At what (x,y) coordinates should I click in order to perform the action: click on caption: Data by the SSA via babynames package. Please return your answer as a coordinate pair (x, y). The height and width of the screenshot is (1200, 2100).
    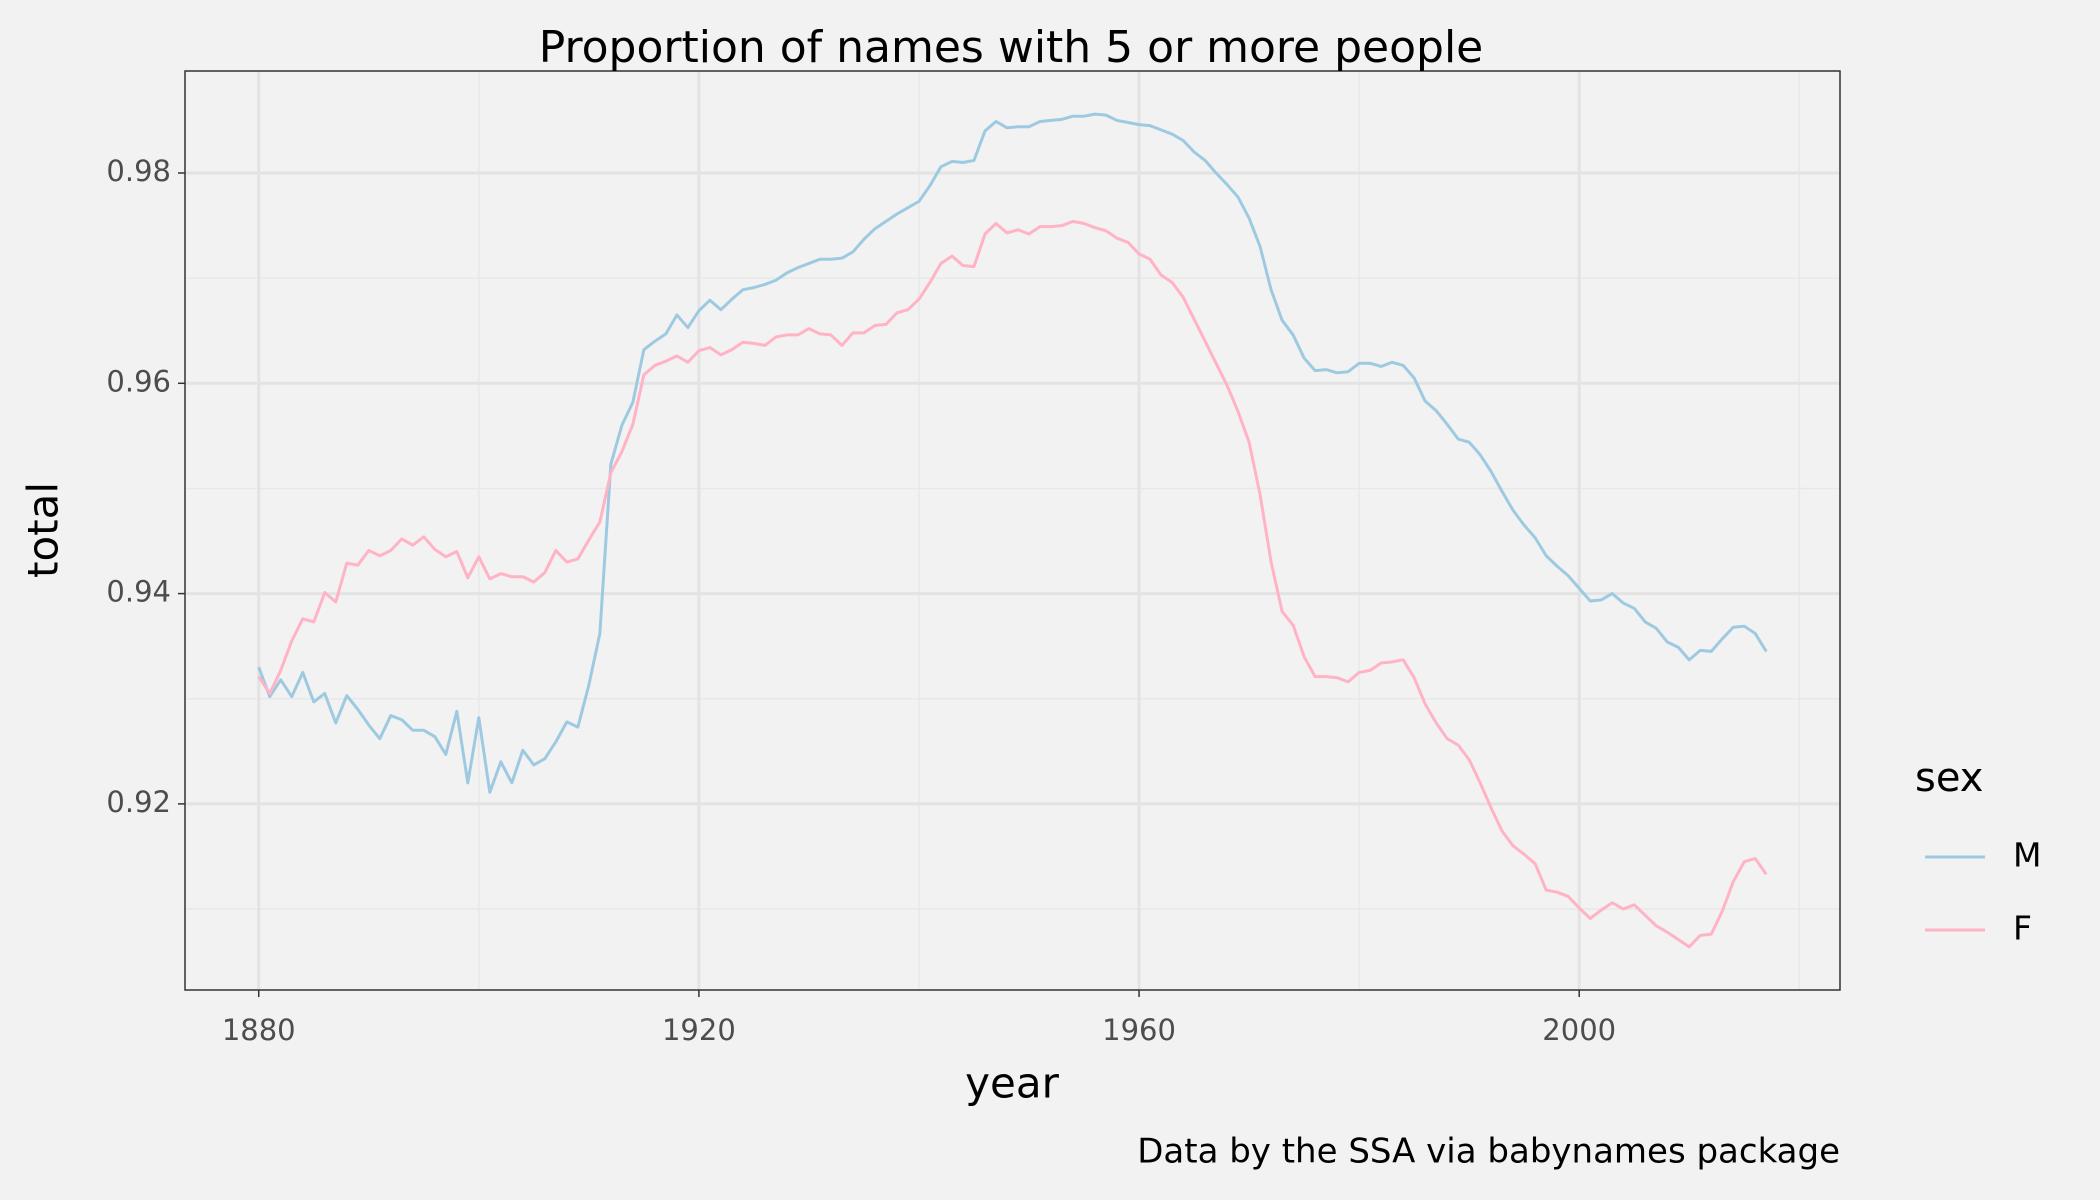
    Looking at the image, I should click on (1488, 1152).